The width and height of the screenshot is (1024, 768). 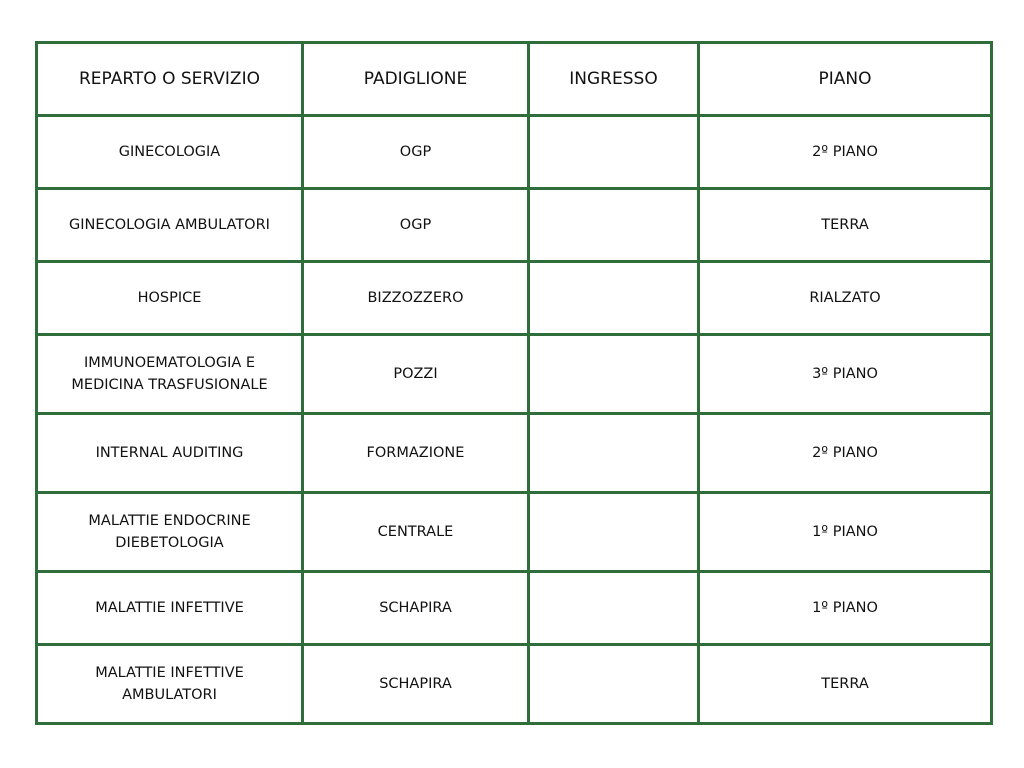 What do you see at coordinates (845, 374) in the screenshot?
I see `cell-piano: 3º PIANO` at bounding box center [845, 374].